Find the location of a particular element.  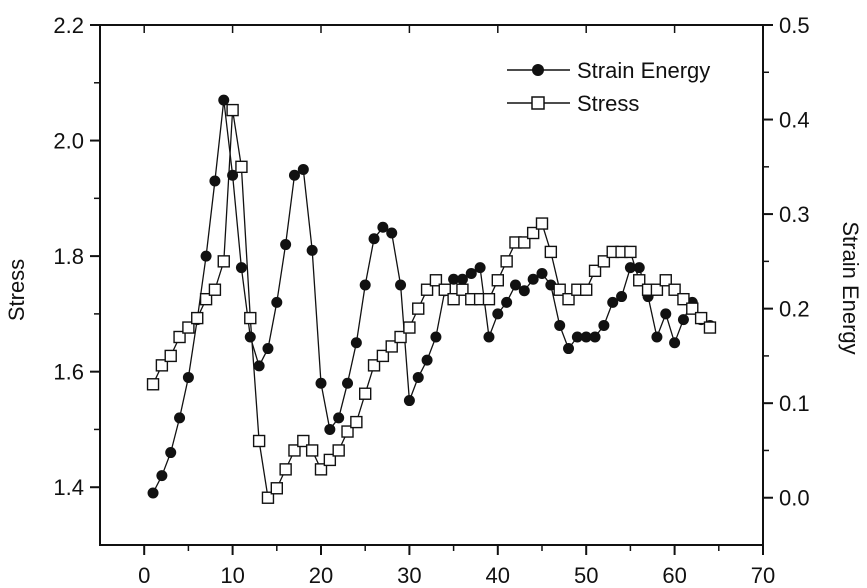

y-left-tick-label: 2.2 is located at coordinates (68, 25).